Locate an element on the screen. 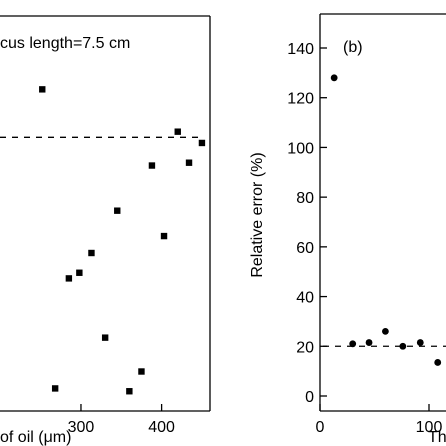 Image resolution: width=446 pixels, height=446 pixels. right-y-tick-label: 60 is located at coordinates (305, 248).